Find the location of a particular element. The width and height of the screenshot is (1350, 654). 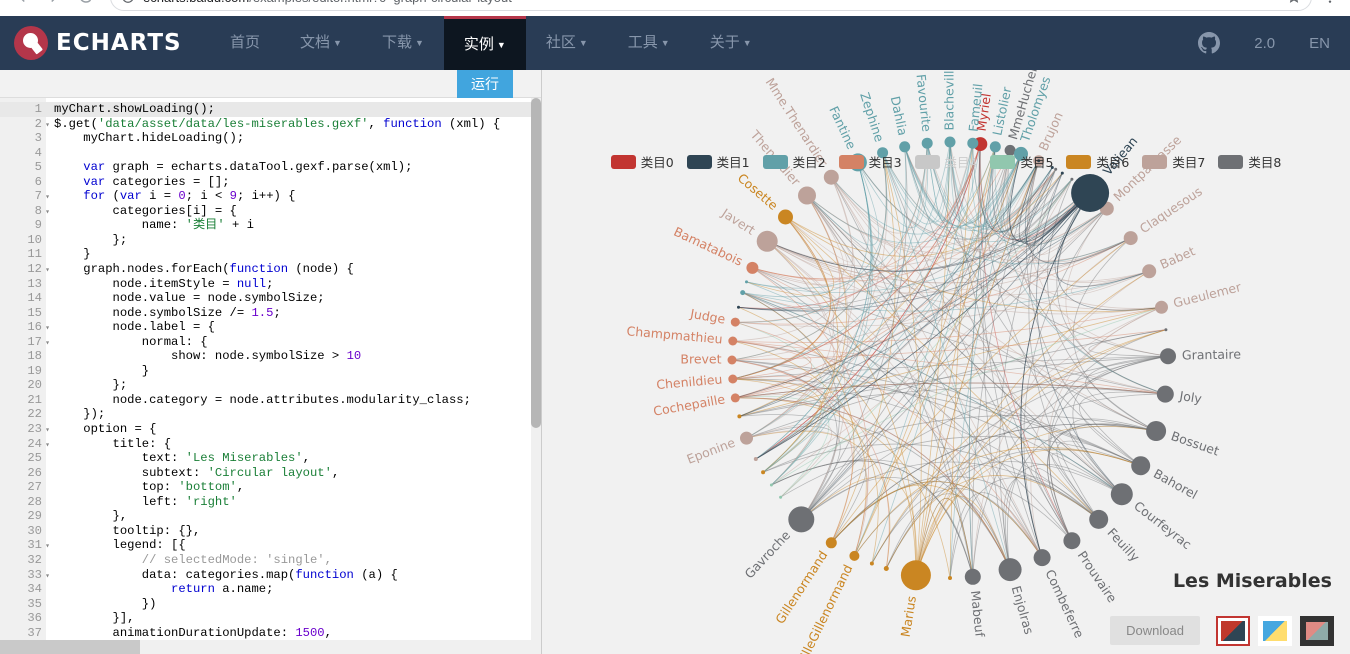

theme-dark-swatch is located at coordinates (1317, 631).